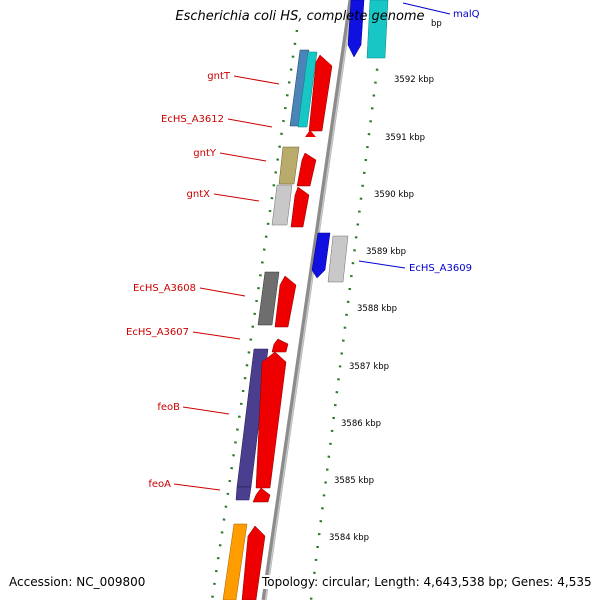  I want to click on leader-gntT, so click(256, 80).